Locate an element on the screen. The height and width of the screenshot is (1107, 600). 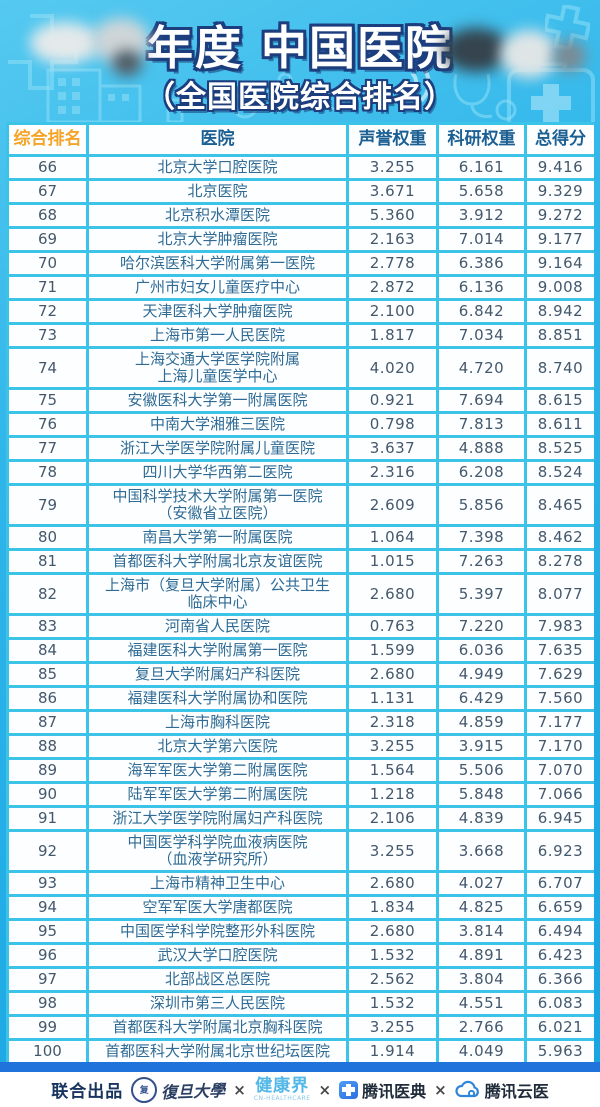
hospital-cell: 上海市胸科医院 is located at coordinates (217, 722).